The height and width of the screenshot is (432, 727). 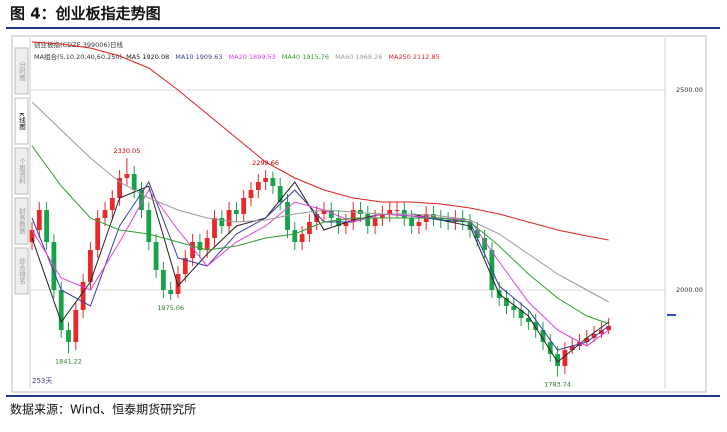 I want to click on extreme-label: 2330.05, so click(x=126, y=151).